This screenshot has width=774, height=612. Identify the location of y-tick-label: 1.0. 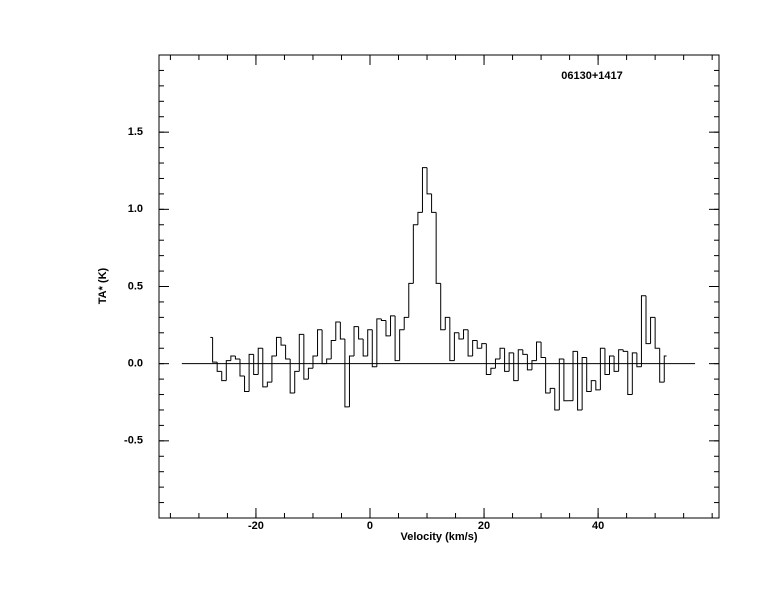
(135, 209).